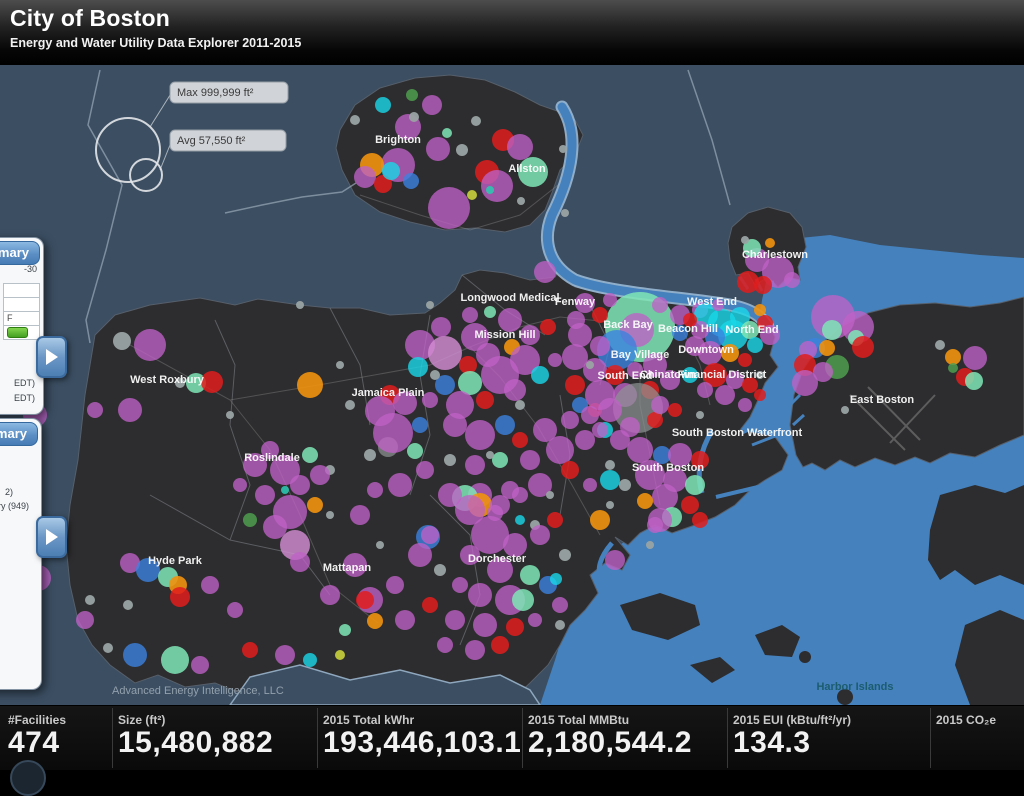  What do you see at coordinates (28, 778) in the screenshot?
I see `zoom-control-knob` at bounding box center [28, 778].